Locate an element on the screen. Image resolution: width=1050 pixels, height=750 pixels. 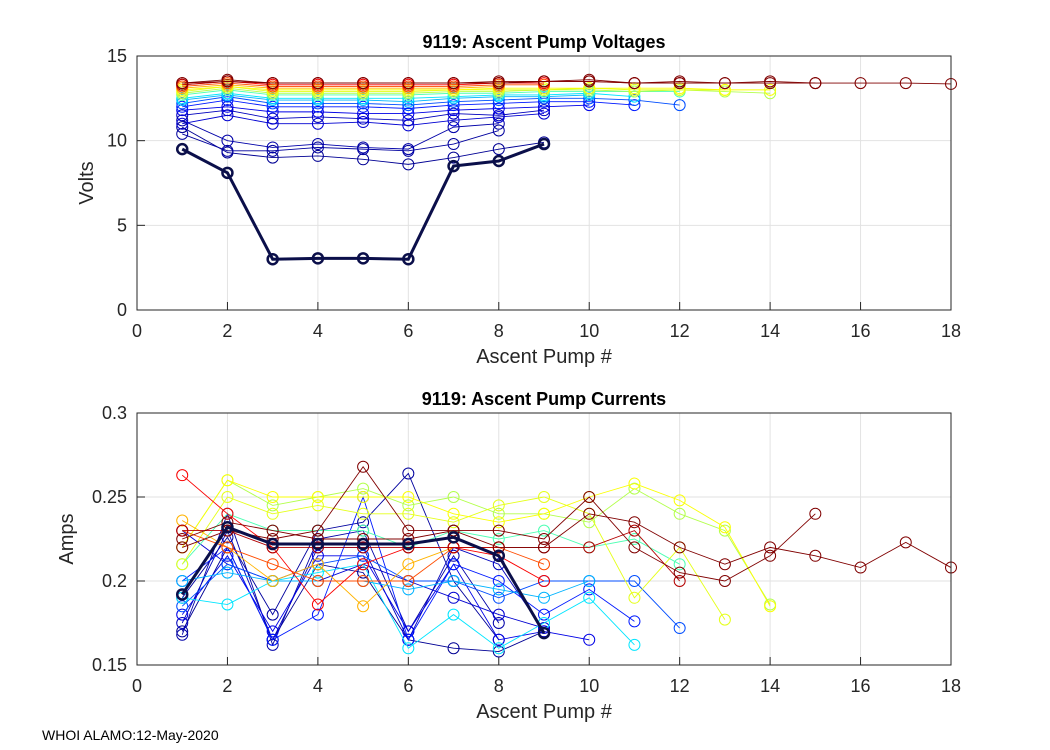
x-tick-label: 18 is located at coordinates (951, 686).